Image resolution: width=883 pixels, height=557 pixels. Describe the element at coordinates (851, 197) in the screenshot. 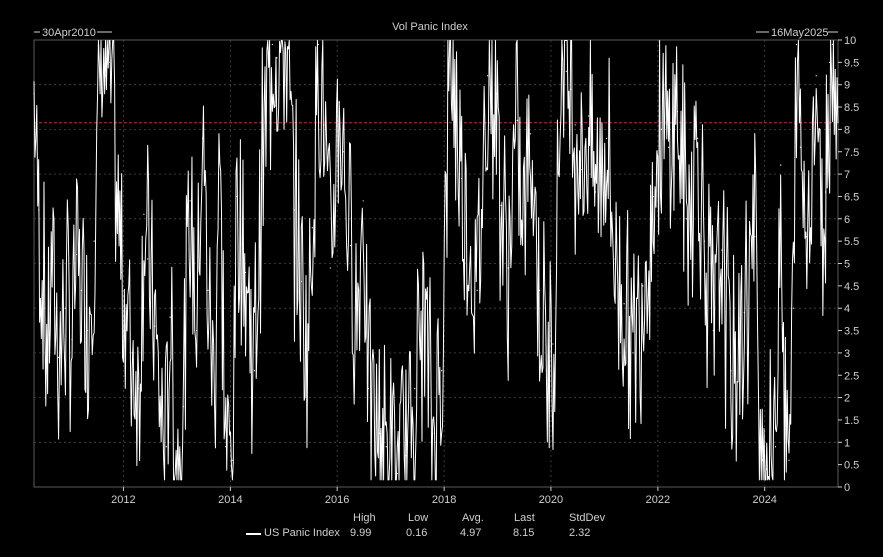

I see `y-tick-label: 6.5` at that location.